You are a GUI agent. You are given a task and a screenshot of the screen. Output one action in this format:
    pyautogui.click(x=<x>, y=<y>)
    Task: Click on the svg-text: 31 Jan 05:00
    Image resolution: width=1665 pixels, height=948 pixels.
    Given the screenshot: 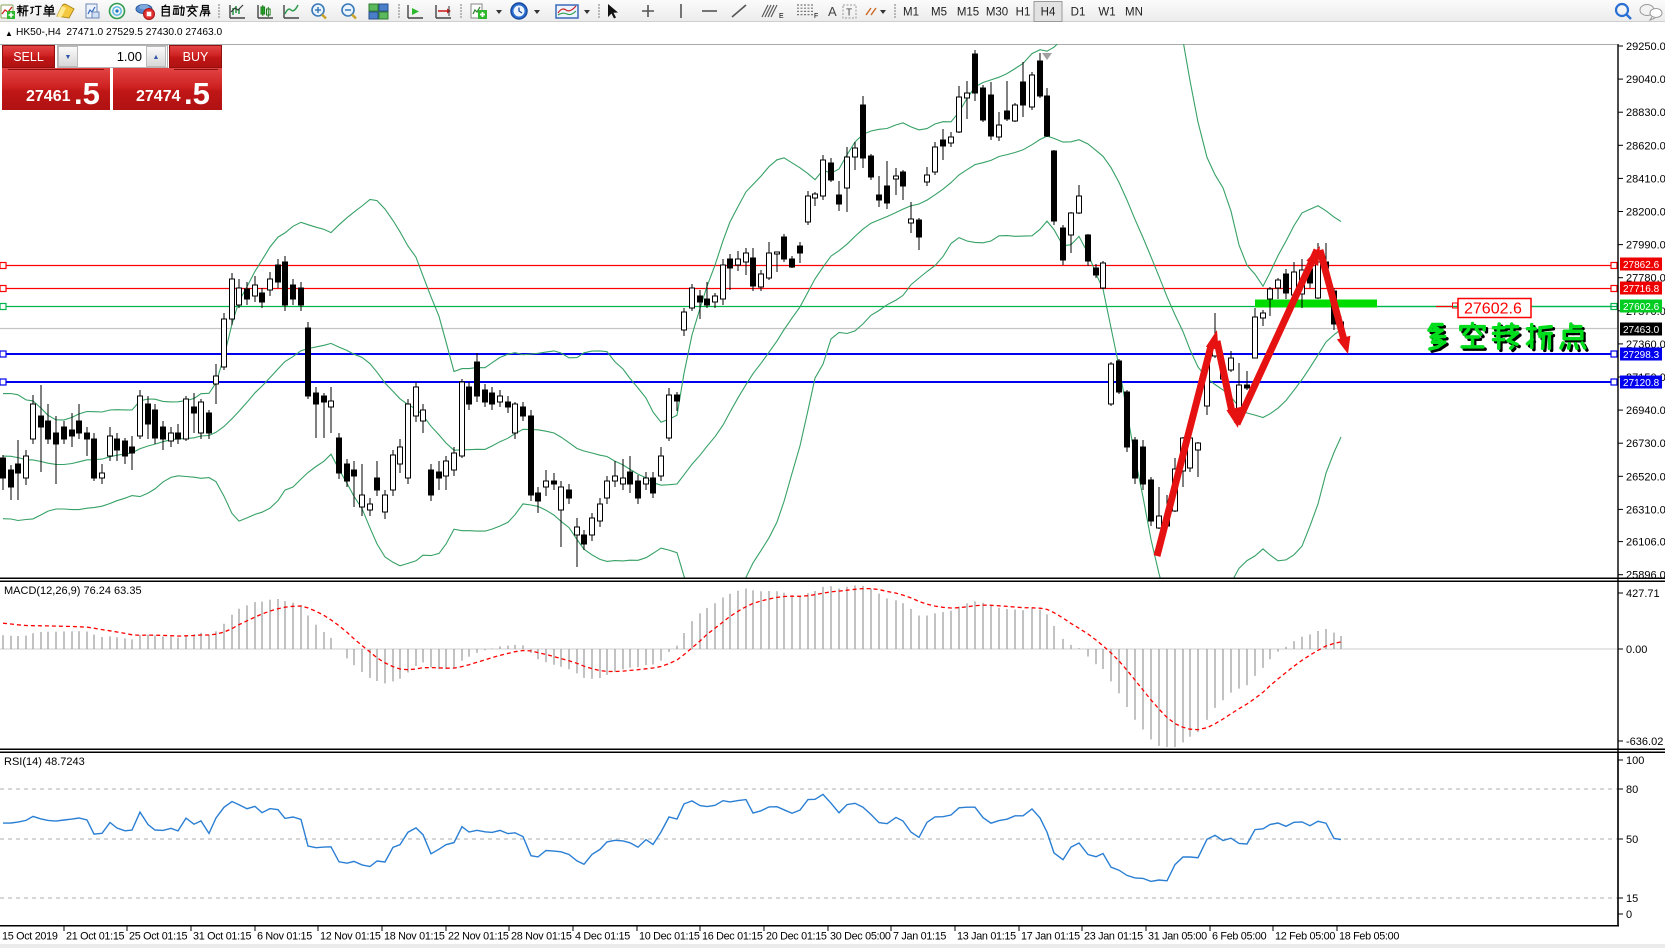 What is the action you would take?
    pyautogui.click(x=1177, y=937)
    